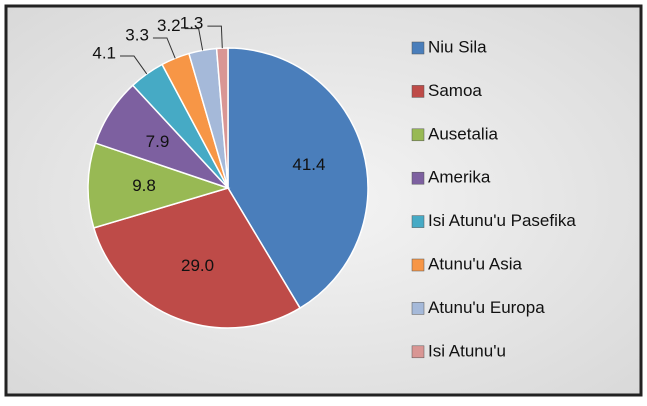  I want to click on data-label: 3.2, so click(169, 25).